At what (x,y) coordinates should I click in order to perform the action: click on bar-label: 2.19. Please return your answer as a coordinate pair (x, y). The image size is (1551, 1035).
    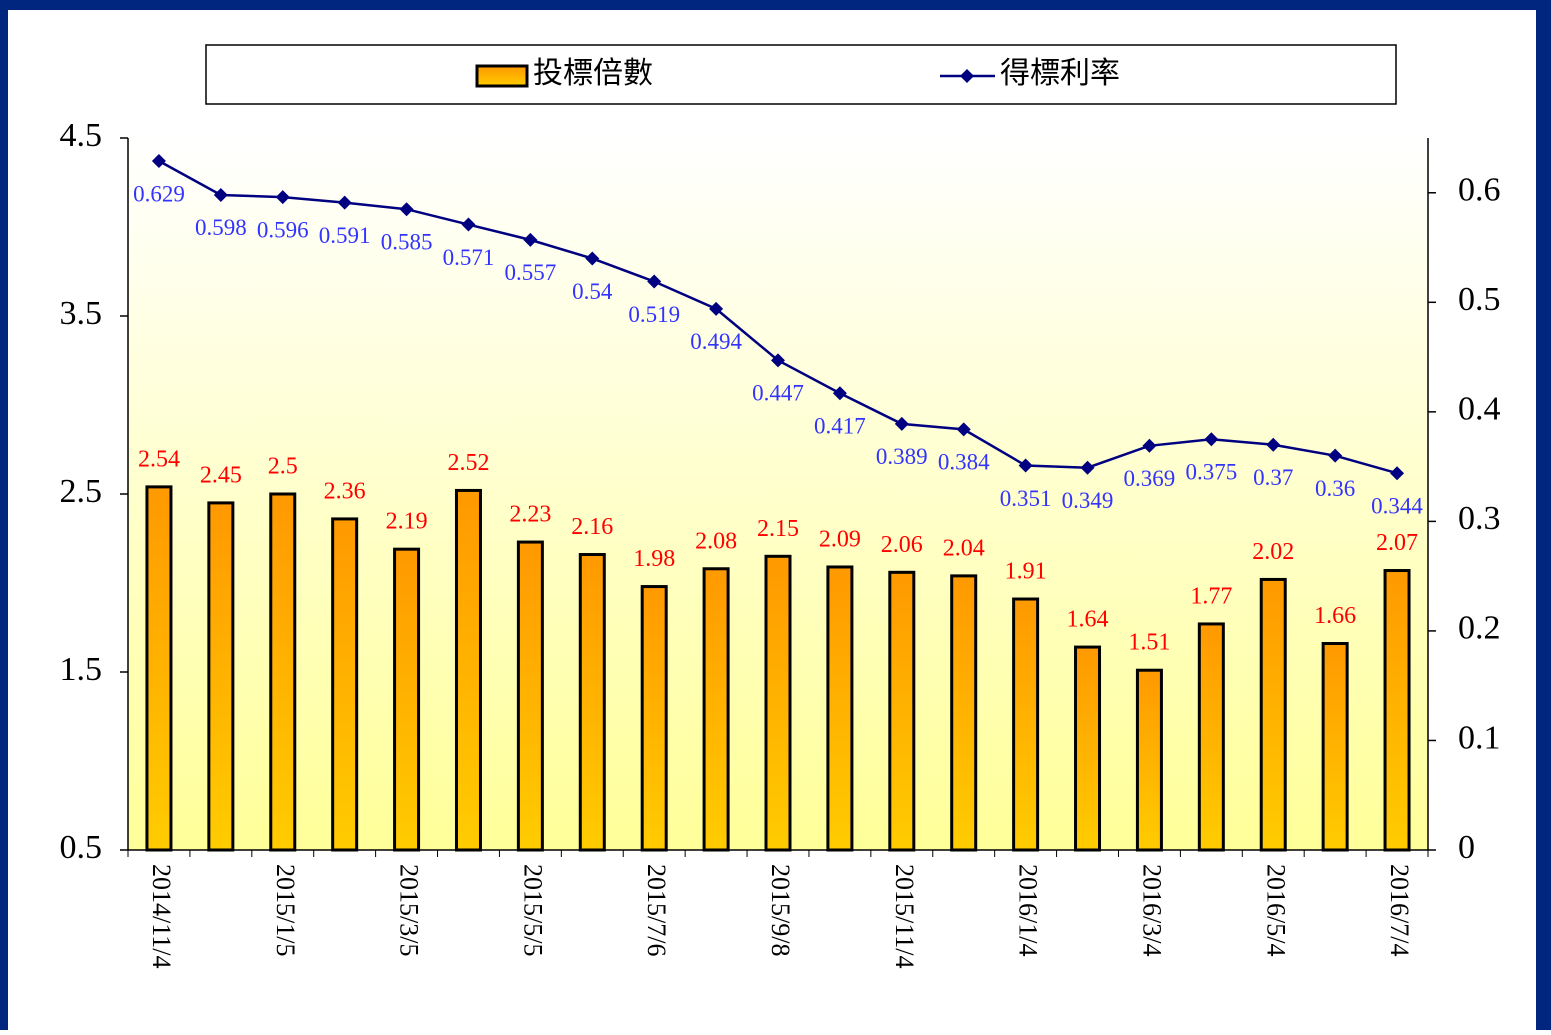
    Looking at the image, I should click on (407, 522).